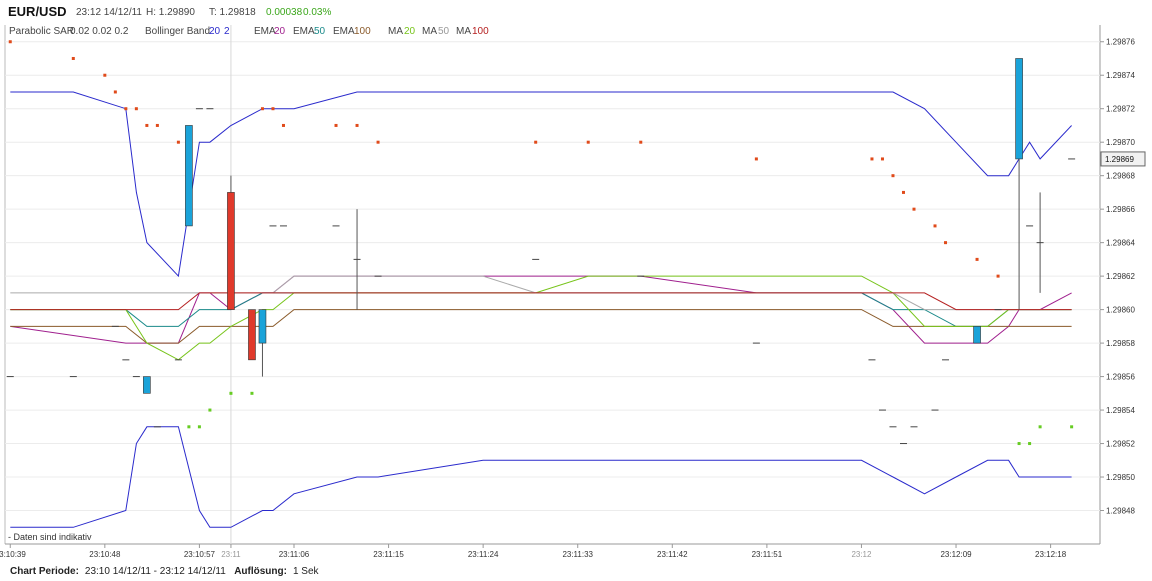  Describe the element at coordinates (483, 554) in the screenshot. I see `x-tick-label: 23:11:24` at that location.